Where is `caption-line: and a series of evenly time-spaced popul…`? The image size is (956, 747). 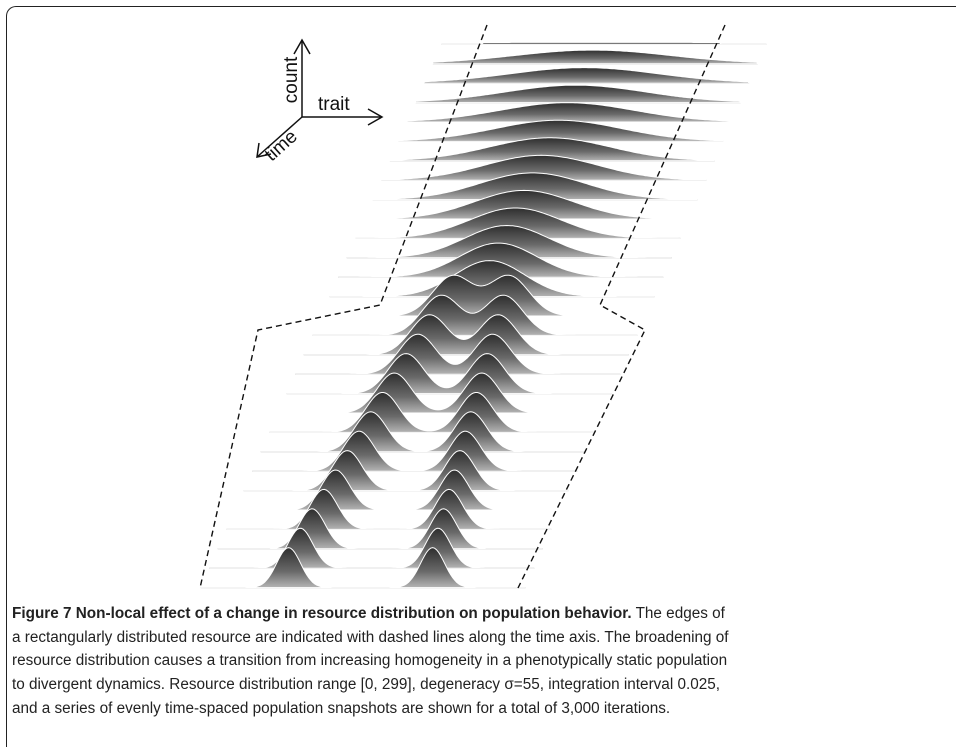
caption-line: and a series of evenly time-spaced popul… is located at coordinates (341, 708).